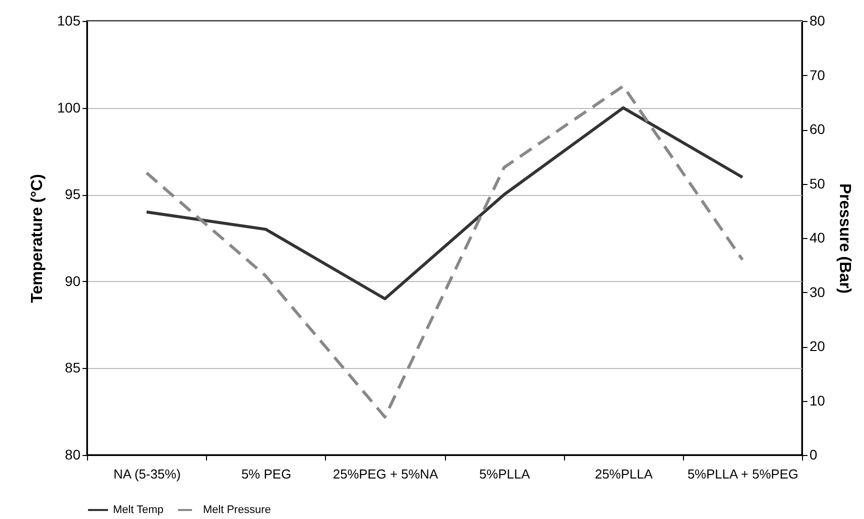 The image size is (864, 519). I want to click on y2-tick-label: 50, so click(818, 183).